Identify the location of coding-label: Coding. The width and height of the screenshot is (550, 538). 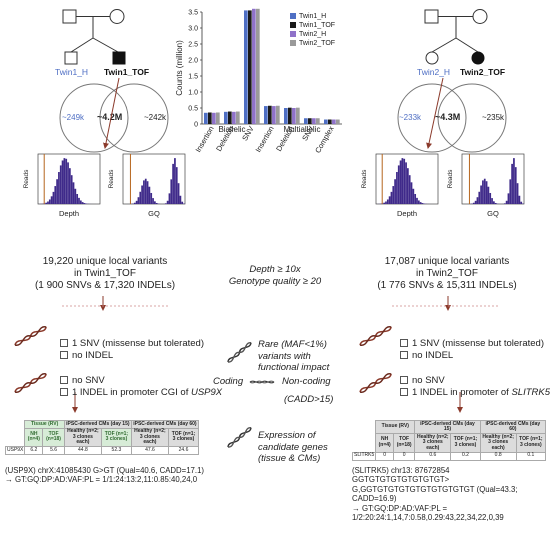
(228, 381).